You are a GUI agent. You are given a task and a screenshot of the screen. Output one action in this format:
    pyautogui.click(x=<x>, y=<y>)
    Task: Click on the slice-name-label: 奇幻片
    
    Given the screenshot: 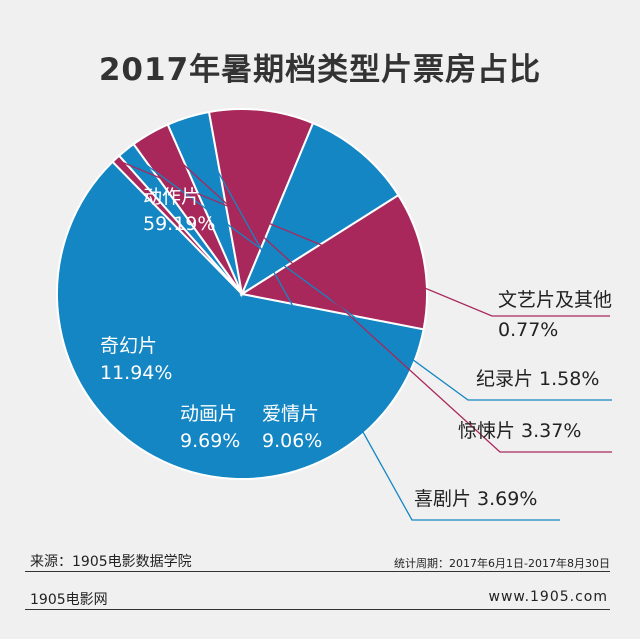 What is the action you would take?
    pyautogui.click(x=128, y=346)
    